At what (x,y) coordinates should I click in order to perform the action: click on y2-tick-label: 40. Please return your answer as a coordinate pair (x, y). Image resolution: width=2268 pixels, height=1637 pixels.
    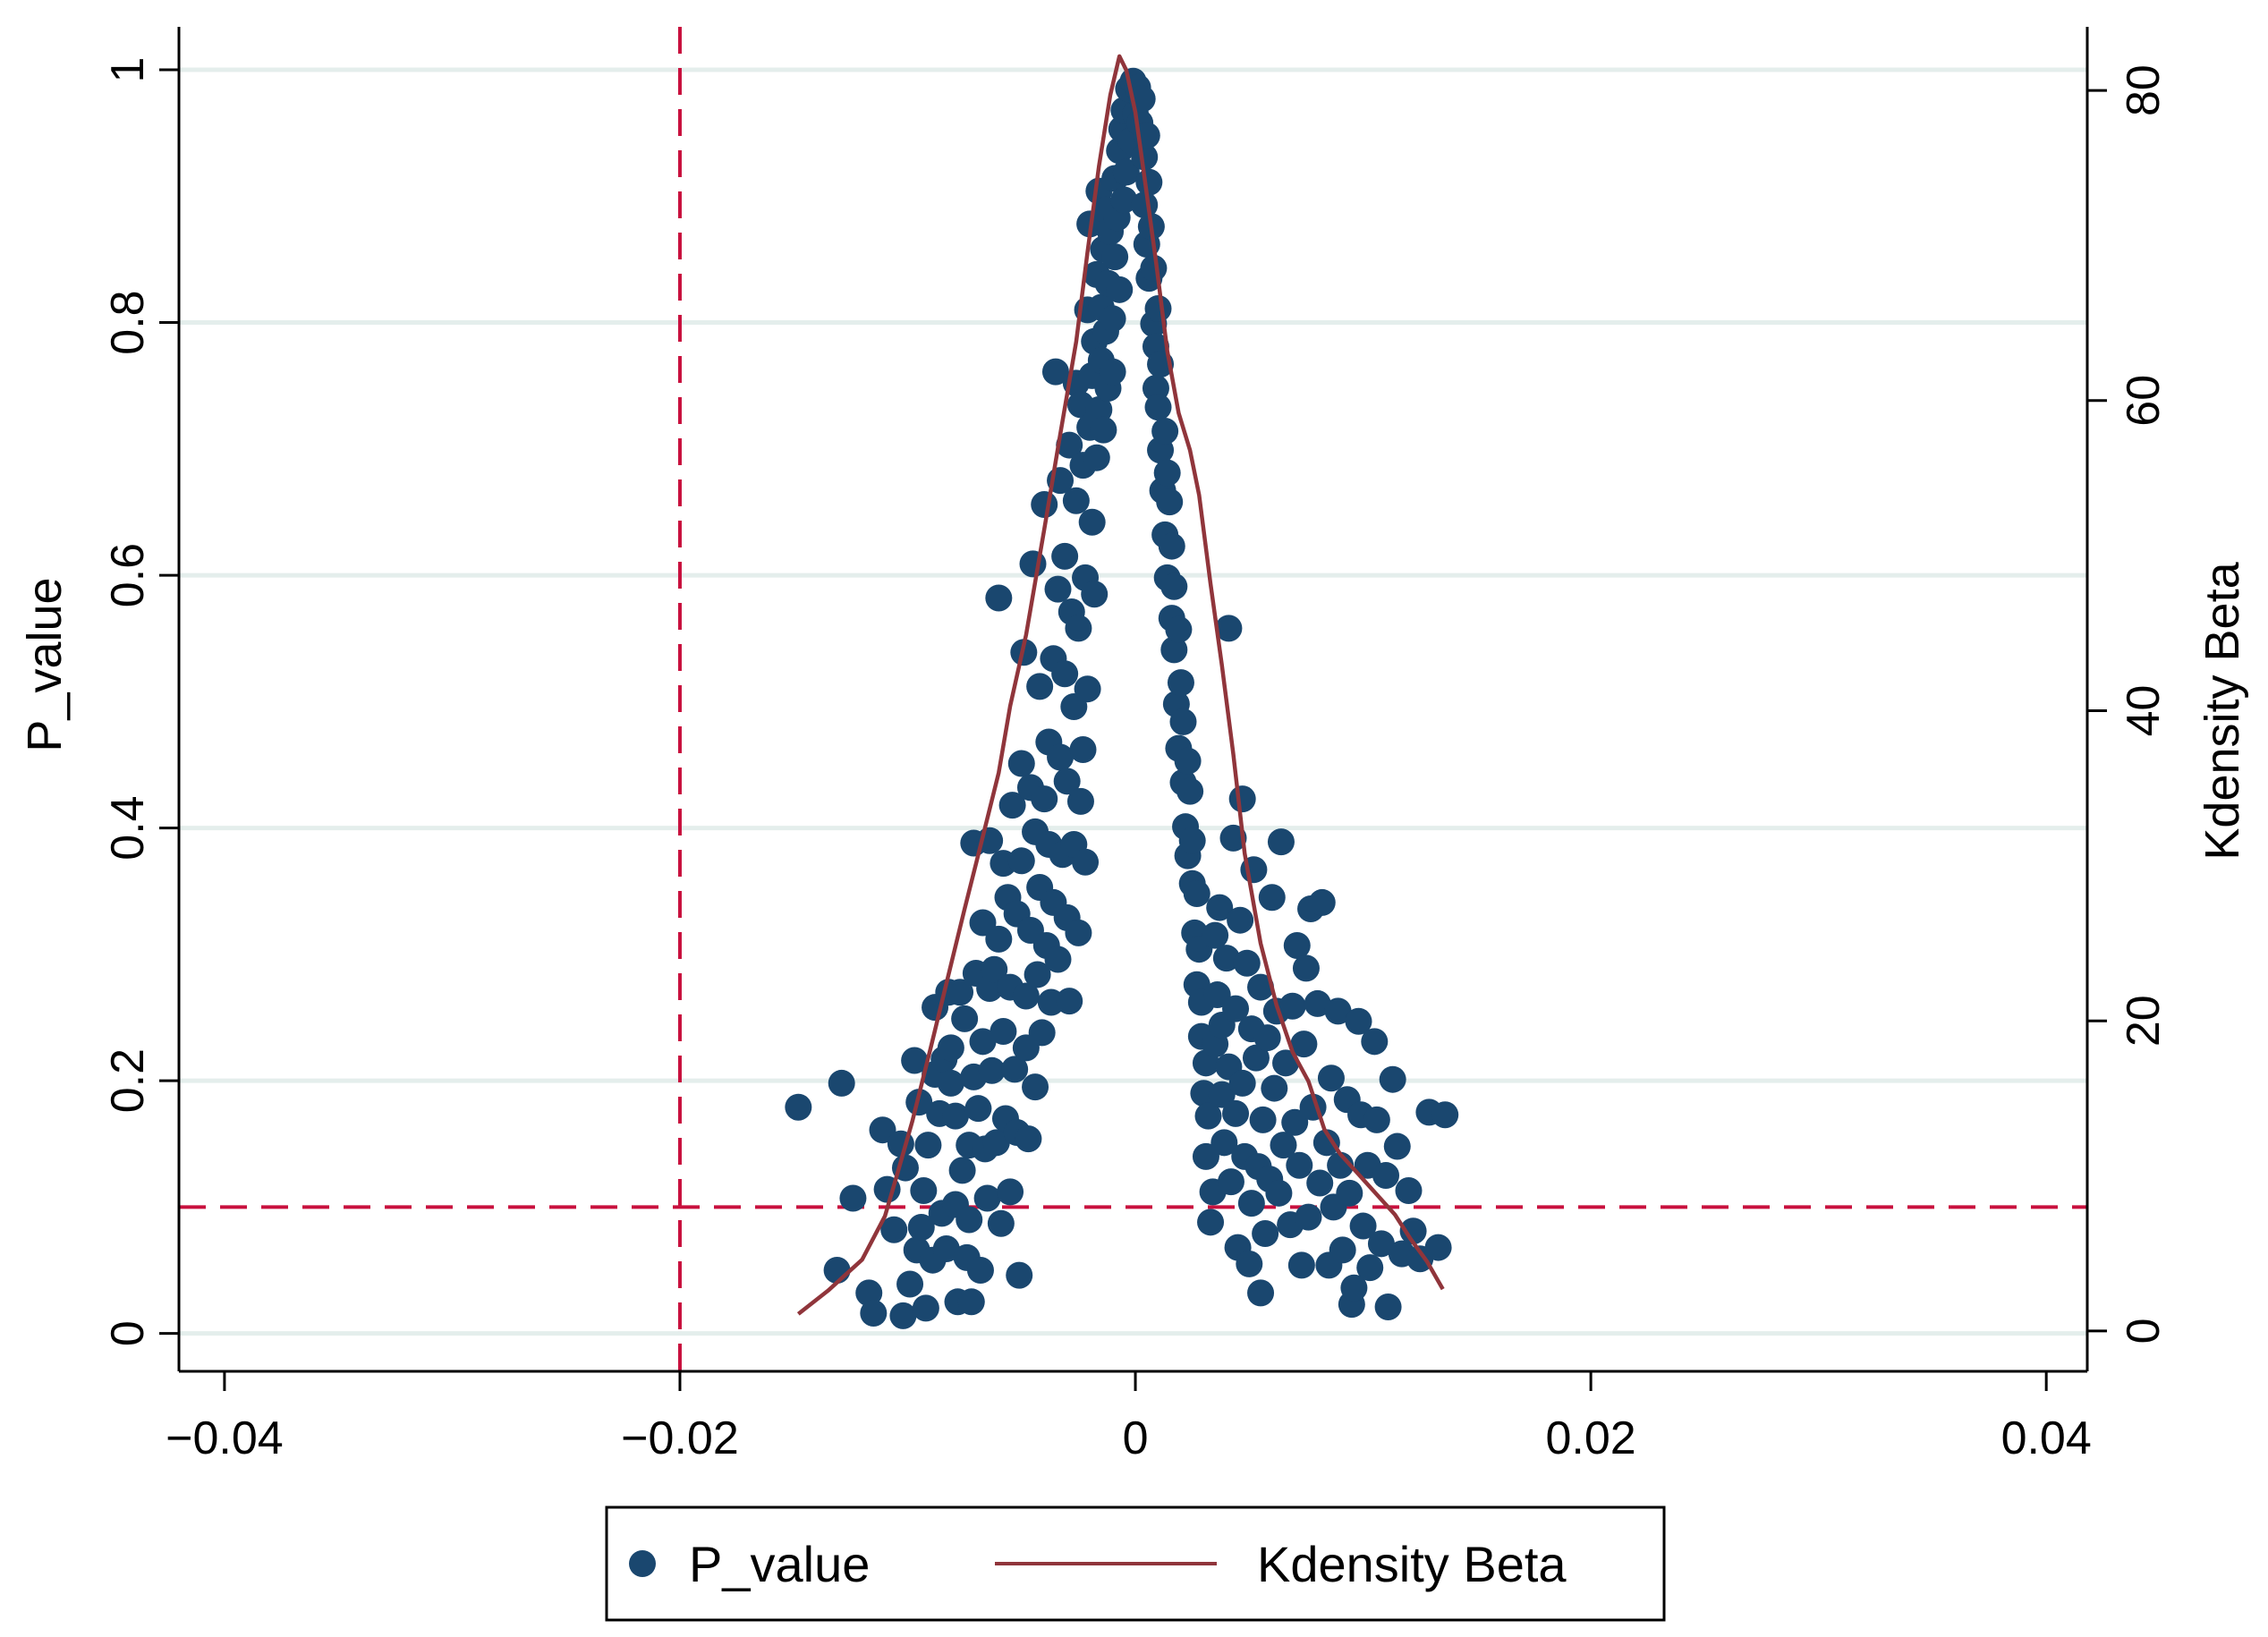
    Looking at the image, I should click on (2144, 711).